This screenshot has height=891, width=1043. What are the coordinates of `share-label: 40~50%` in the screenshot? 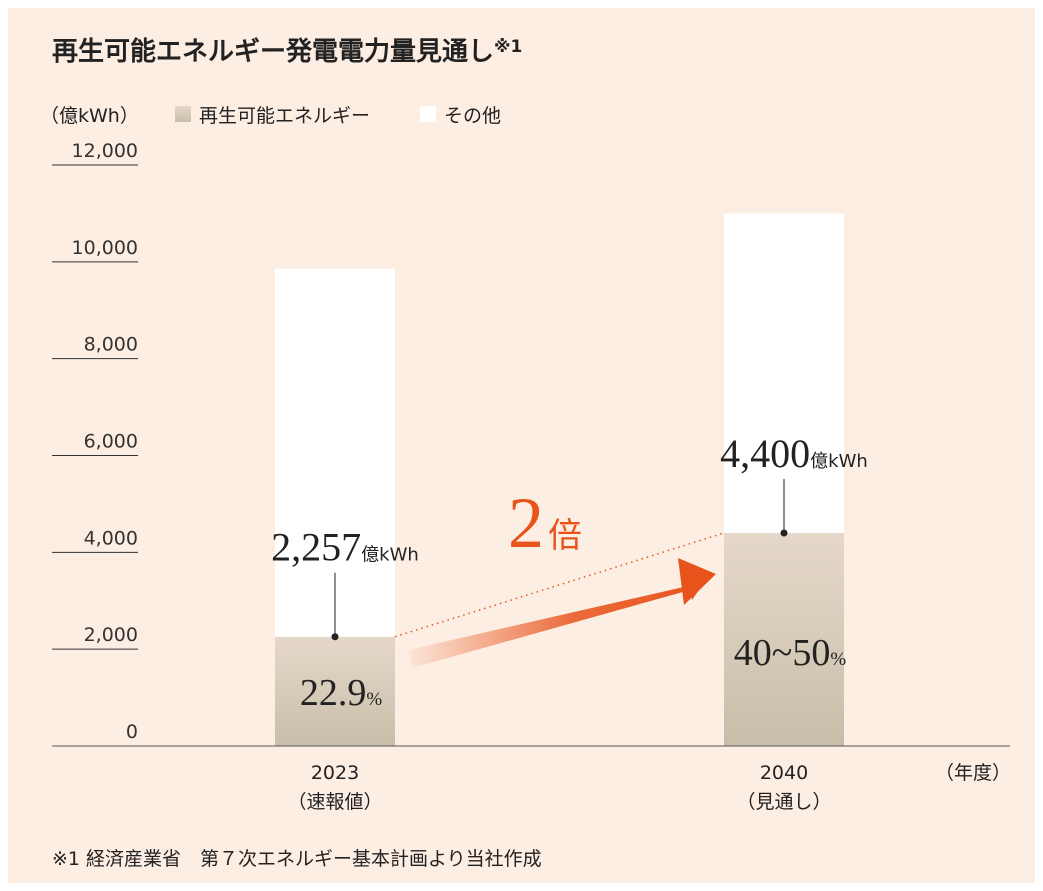 It's located at (790, 653).